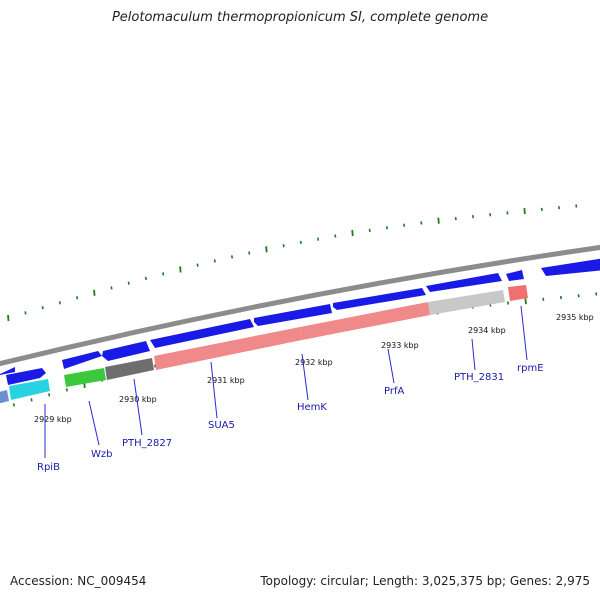 This screenshot has width=600, height=600. What do you see at coordinates (312, 407) in the screenshot?
I see `gene-label-hemk: HemK` at bounding box center [312, 407].